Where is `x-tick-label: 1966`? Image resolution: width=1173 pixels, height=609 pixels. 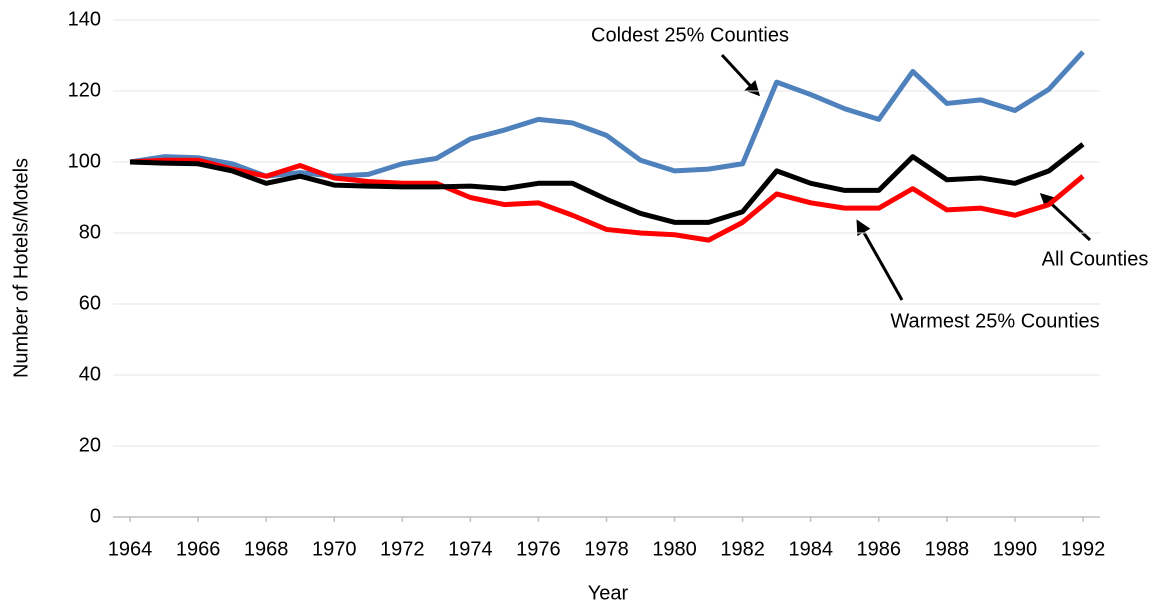 x-tick-label: 1966 is located at coordinates (198, 549).